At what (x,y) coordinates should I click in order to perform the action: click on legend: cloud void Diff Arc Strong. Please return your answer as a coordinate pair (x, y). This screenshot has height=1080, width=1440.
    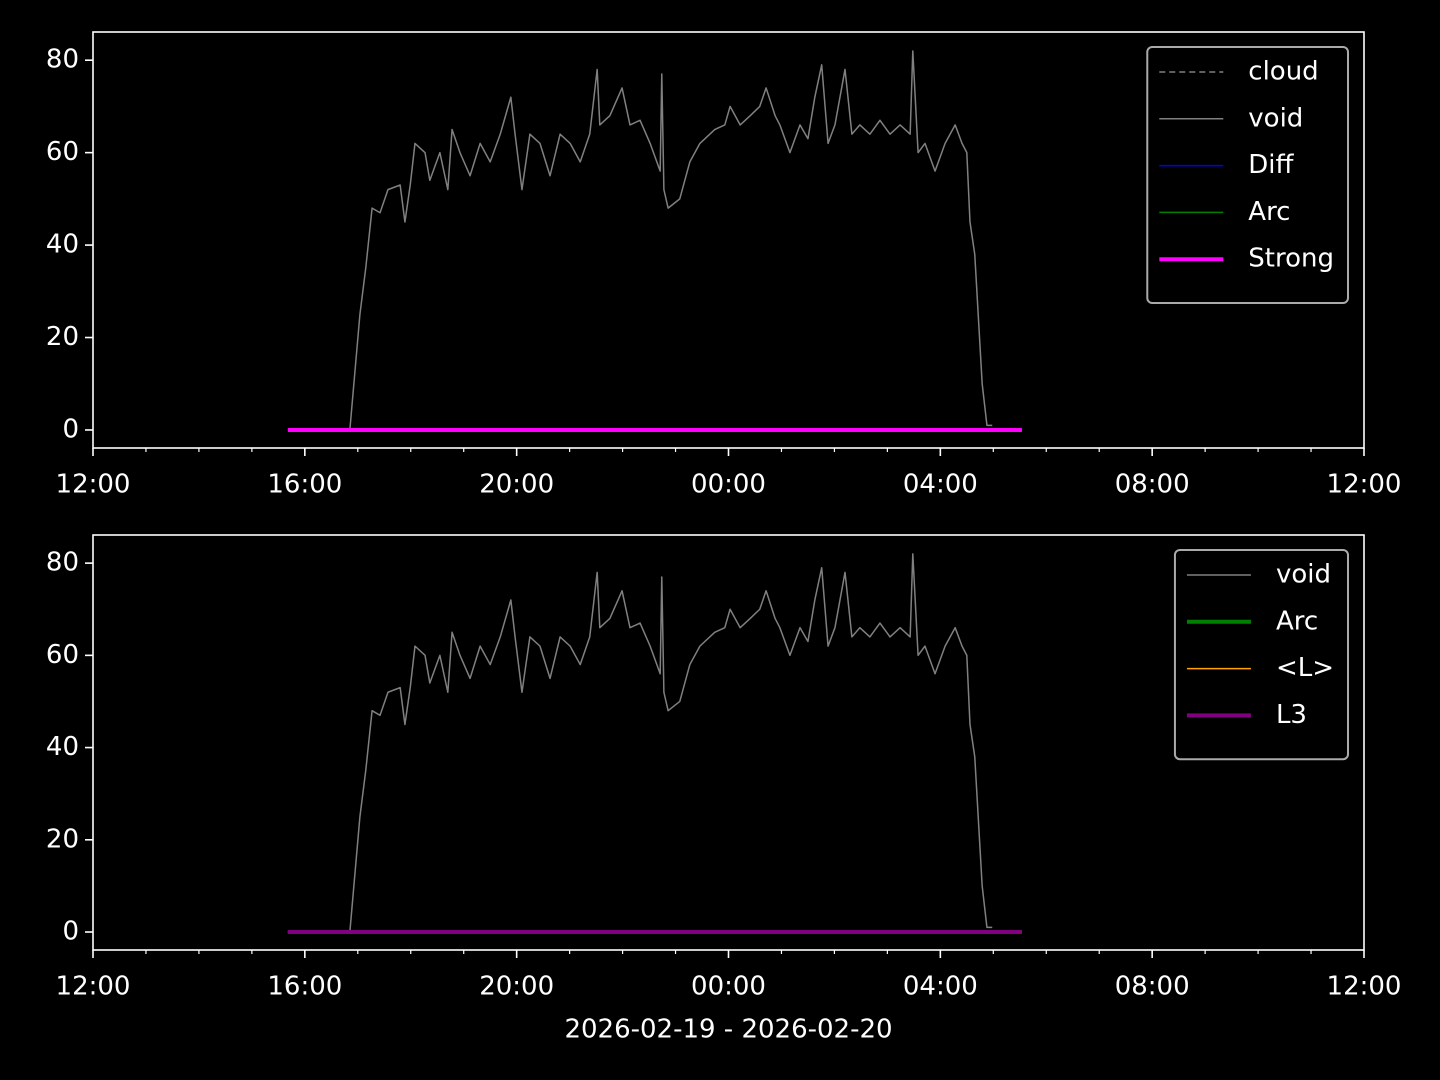
    Looking at the image, I should click on (1247, 175).